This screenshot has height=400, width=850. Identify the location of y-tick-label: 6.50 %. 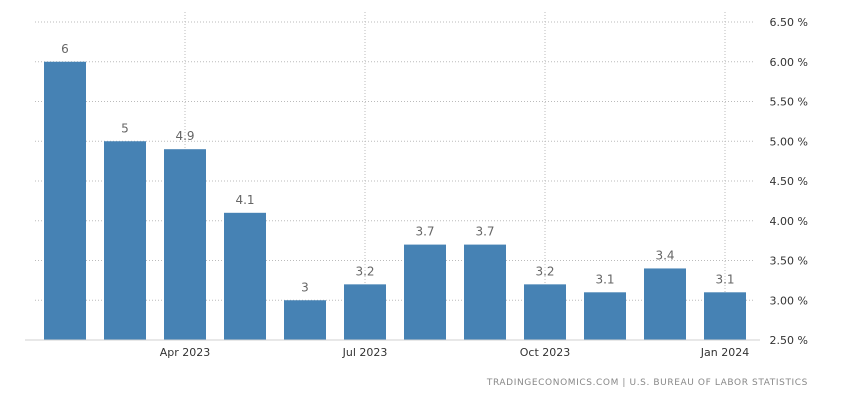
(789, 22).